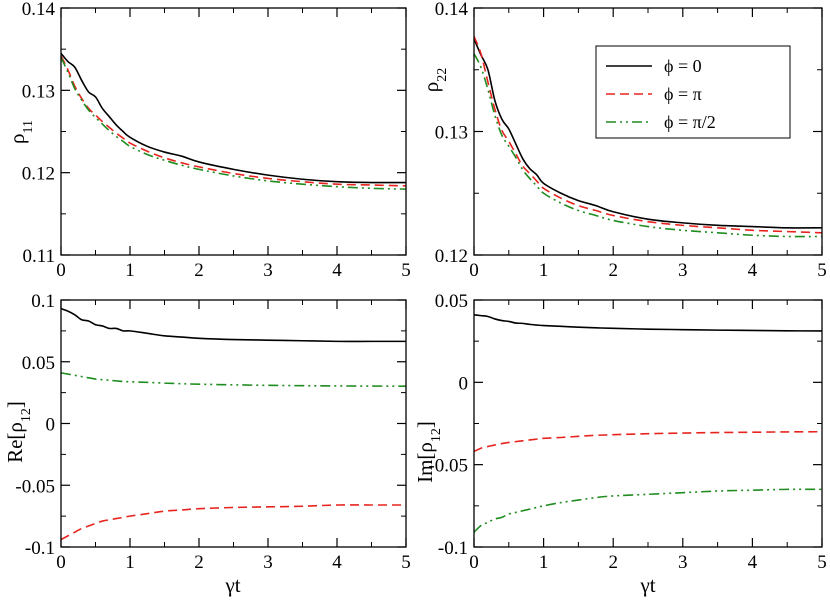  What do you see at coordinates (425, 462) in the screenshot?
I see `ylabel-im-rho12-main: Im[ρ` at bounding box center [425, 462].